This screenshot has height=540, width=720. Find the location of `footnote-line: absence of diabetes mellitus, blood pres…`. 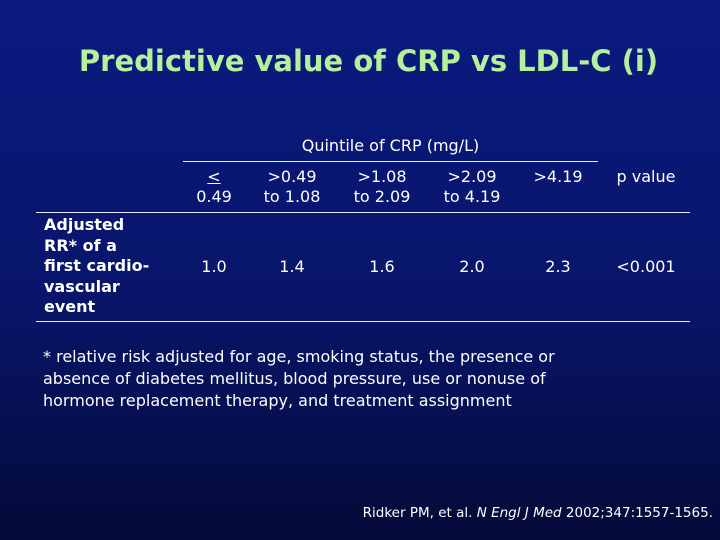

footnote-line: absence of diabetes mellitus, blood pres… is located at coordinates (294, 378).